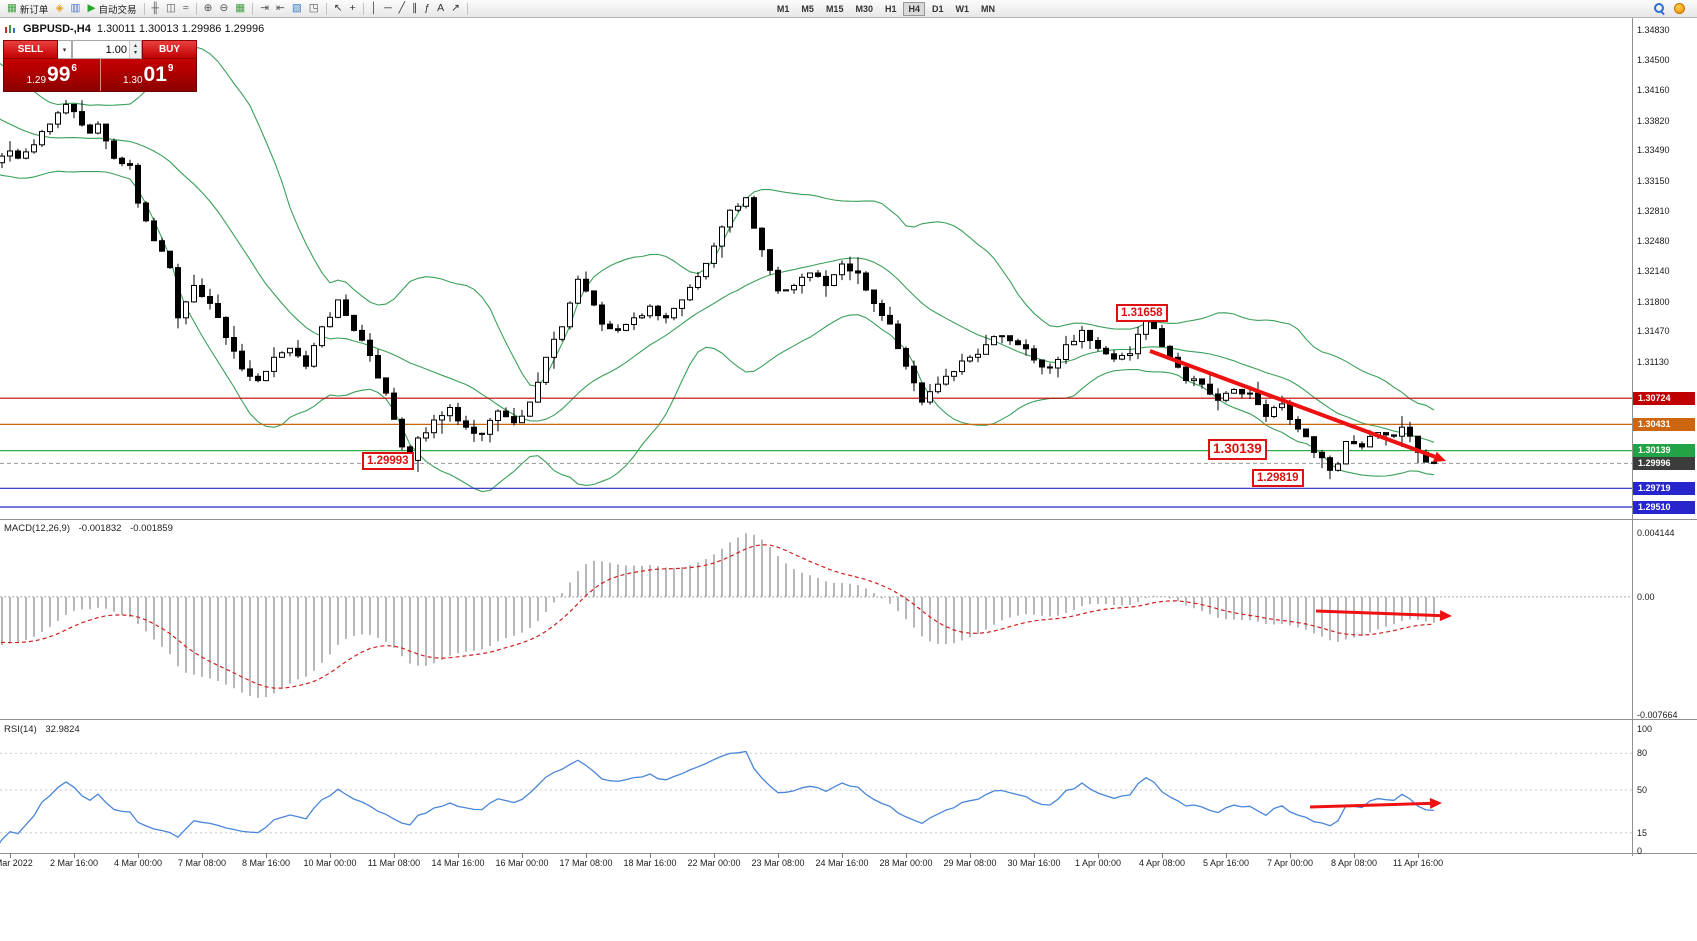 Image resolution: width=1697 pixels, height=941 pixels. I want to click on arrows-tool-icon: ↗, so click(455, 8).